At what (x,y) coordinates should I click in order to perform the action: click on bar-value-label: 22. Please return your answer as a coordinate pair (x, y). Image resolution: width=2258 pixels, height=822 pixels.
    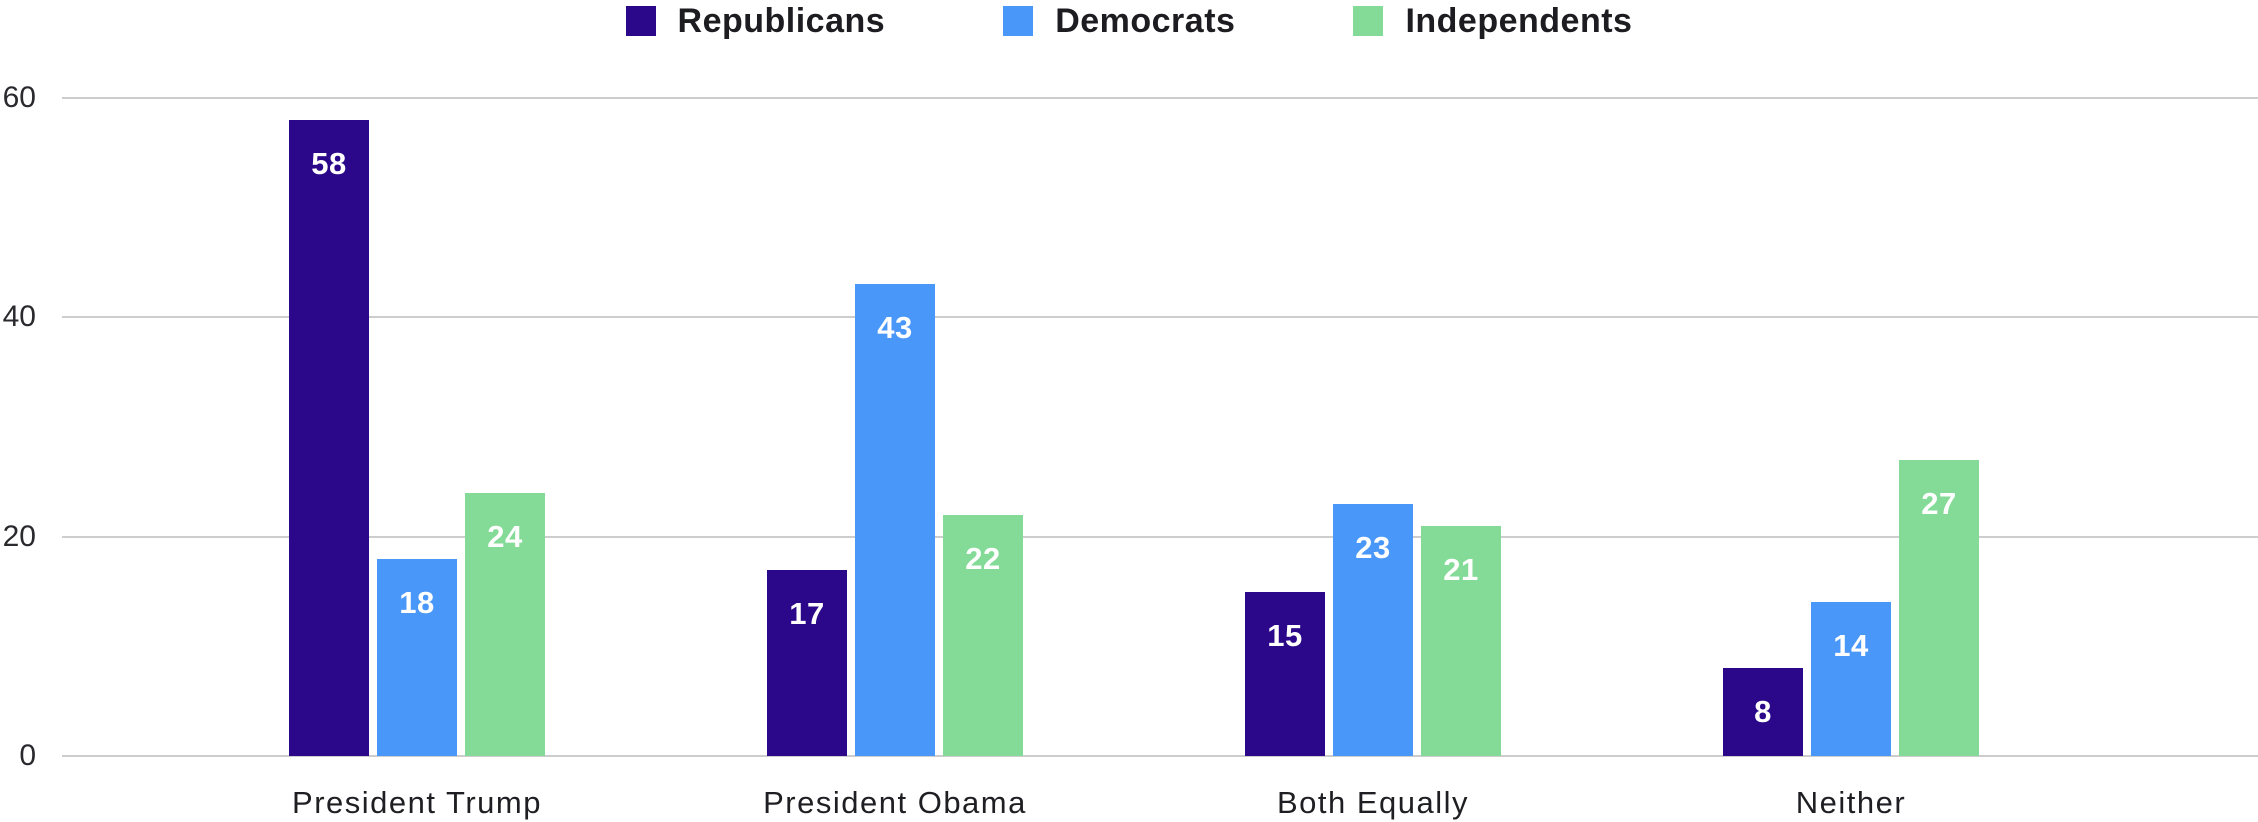
    Looking at the image, I should click on (983, 558).